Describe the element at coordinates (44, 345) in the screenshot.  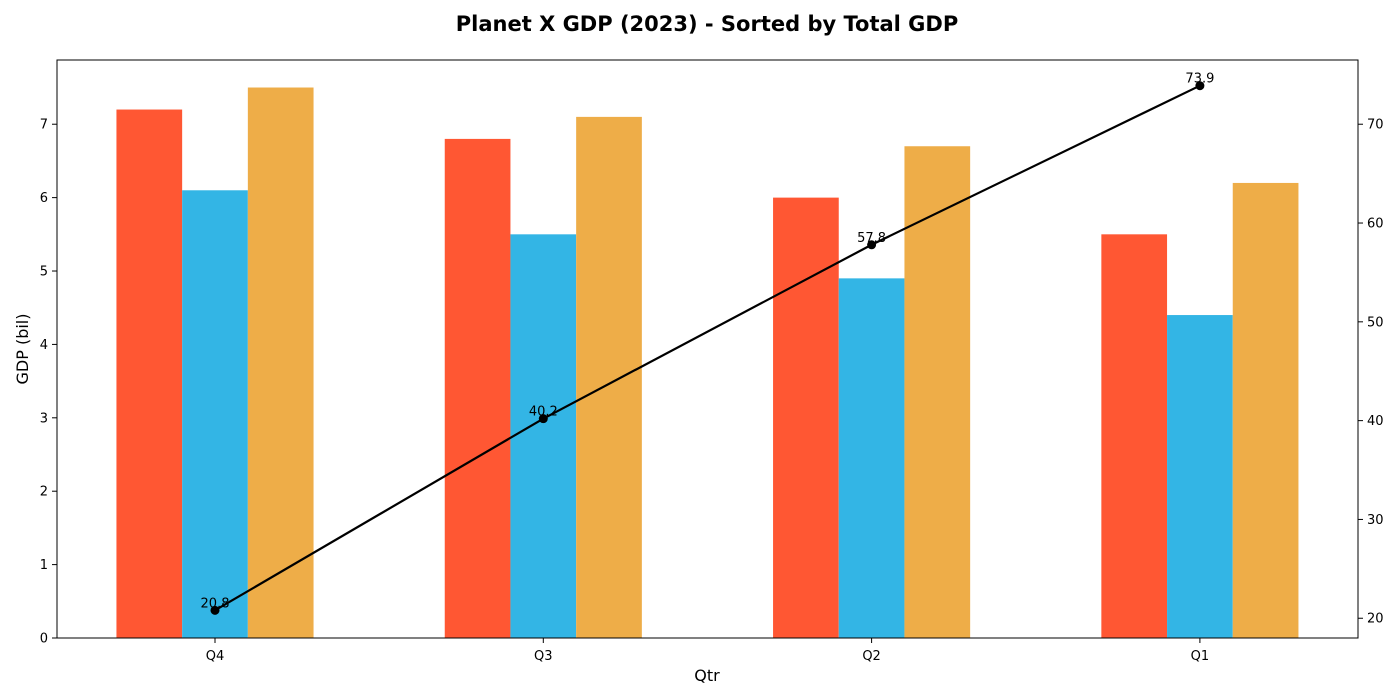
I see `left-tick-label: 4` at that location.